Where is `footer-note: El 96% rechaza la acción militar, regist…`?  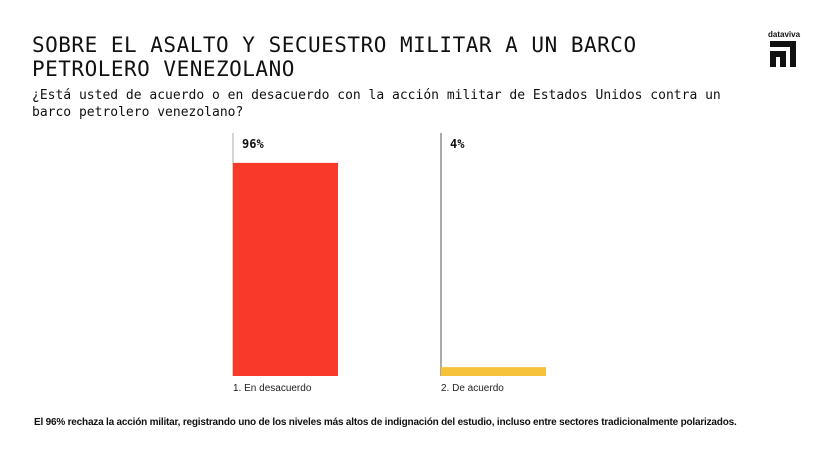 footer-note: El 96% rechaza la acción militar, regist… is located at coordinates (385, 422).